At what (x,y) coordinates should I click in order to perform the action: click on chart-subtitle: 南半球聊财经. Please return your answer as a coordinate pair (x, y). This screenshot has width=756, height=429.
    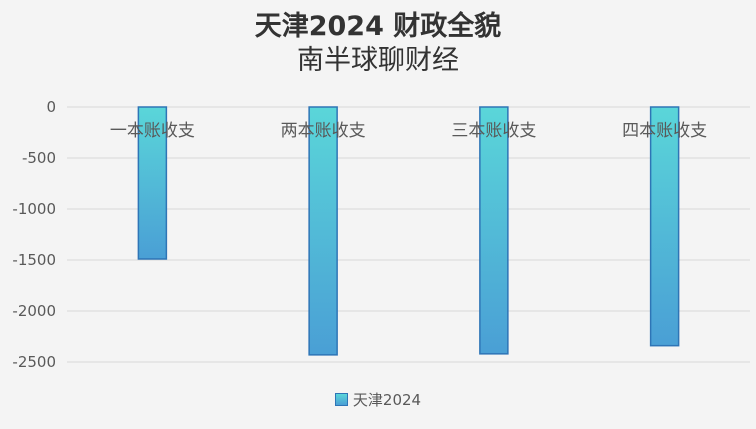
    Looking at the image, I should click on (378, 60).